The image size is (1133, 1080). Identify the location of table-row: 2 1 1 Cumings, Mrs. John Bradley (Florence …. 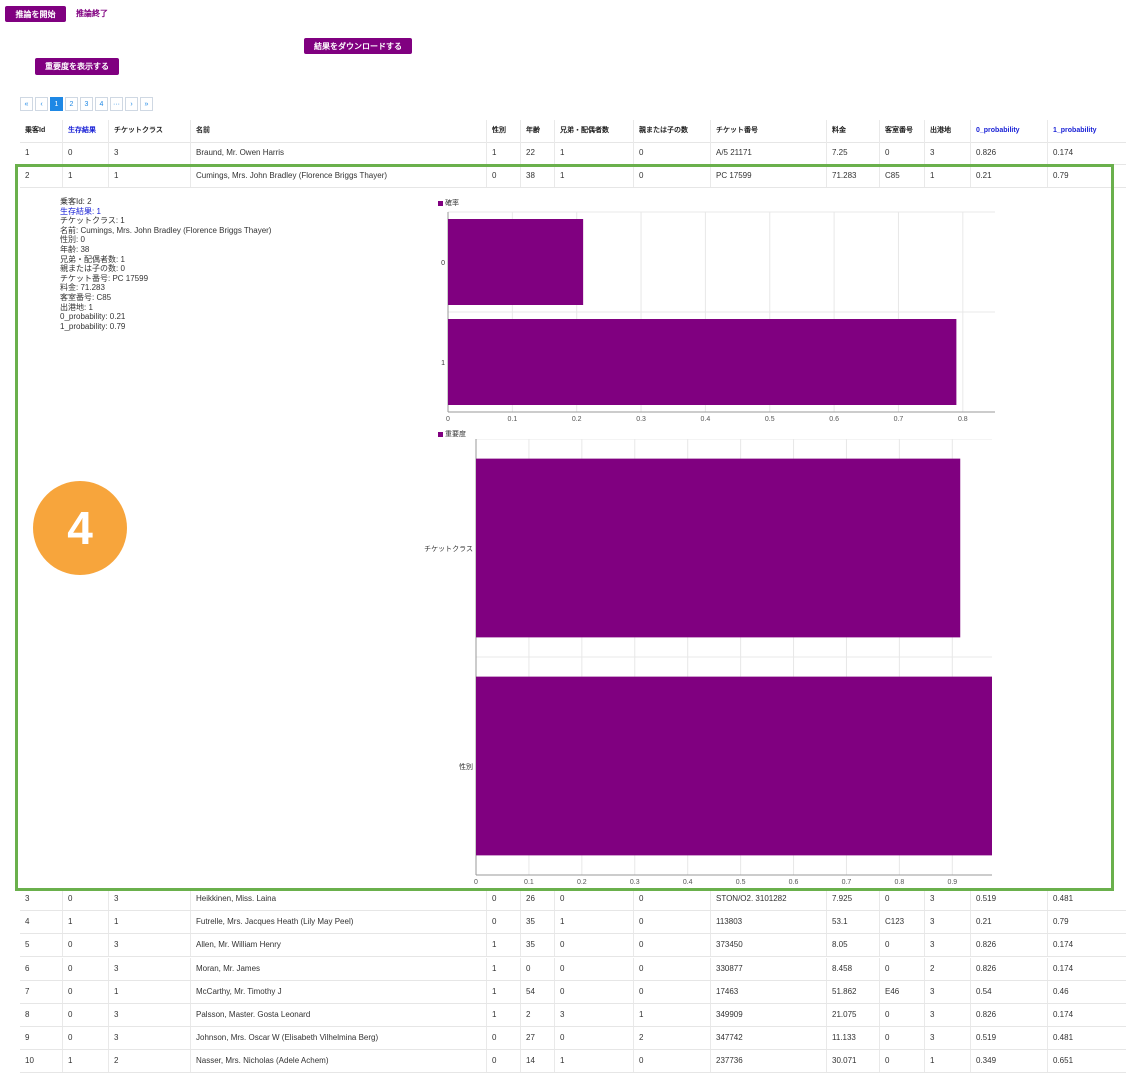
(573, 176).